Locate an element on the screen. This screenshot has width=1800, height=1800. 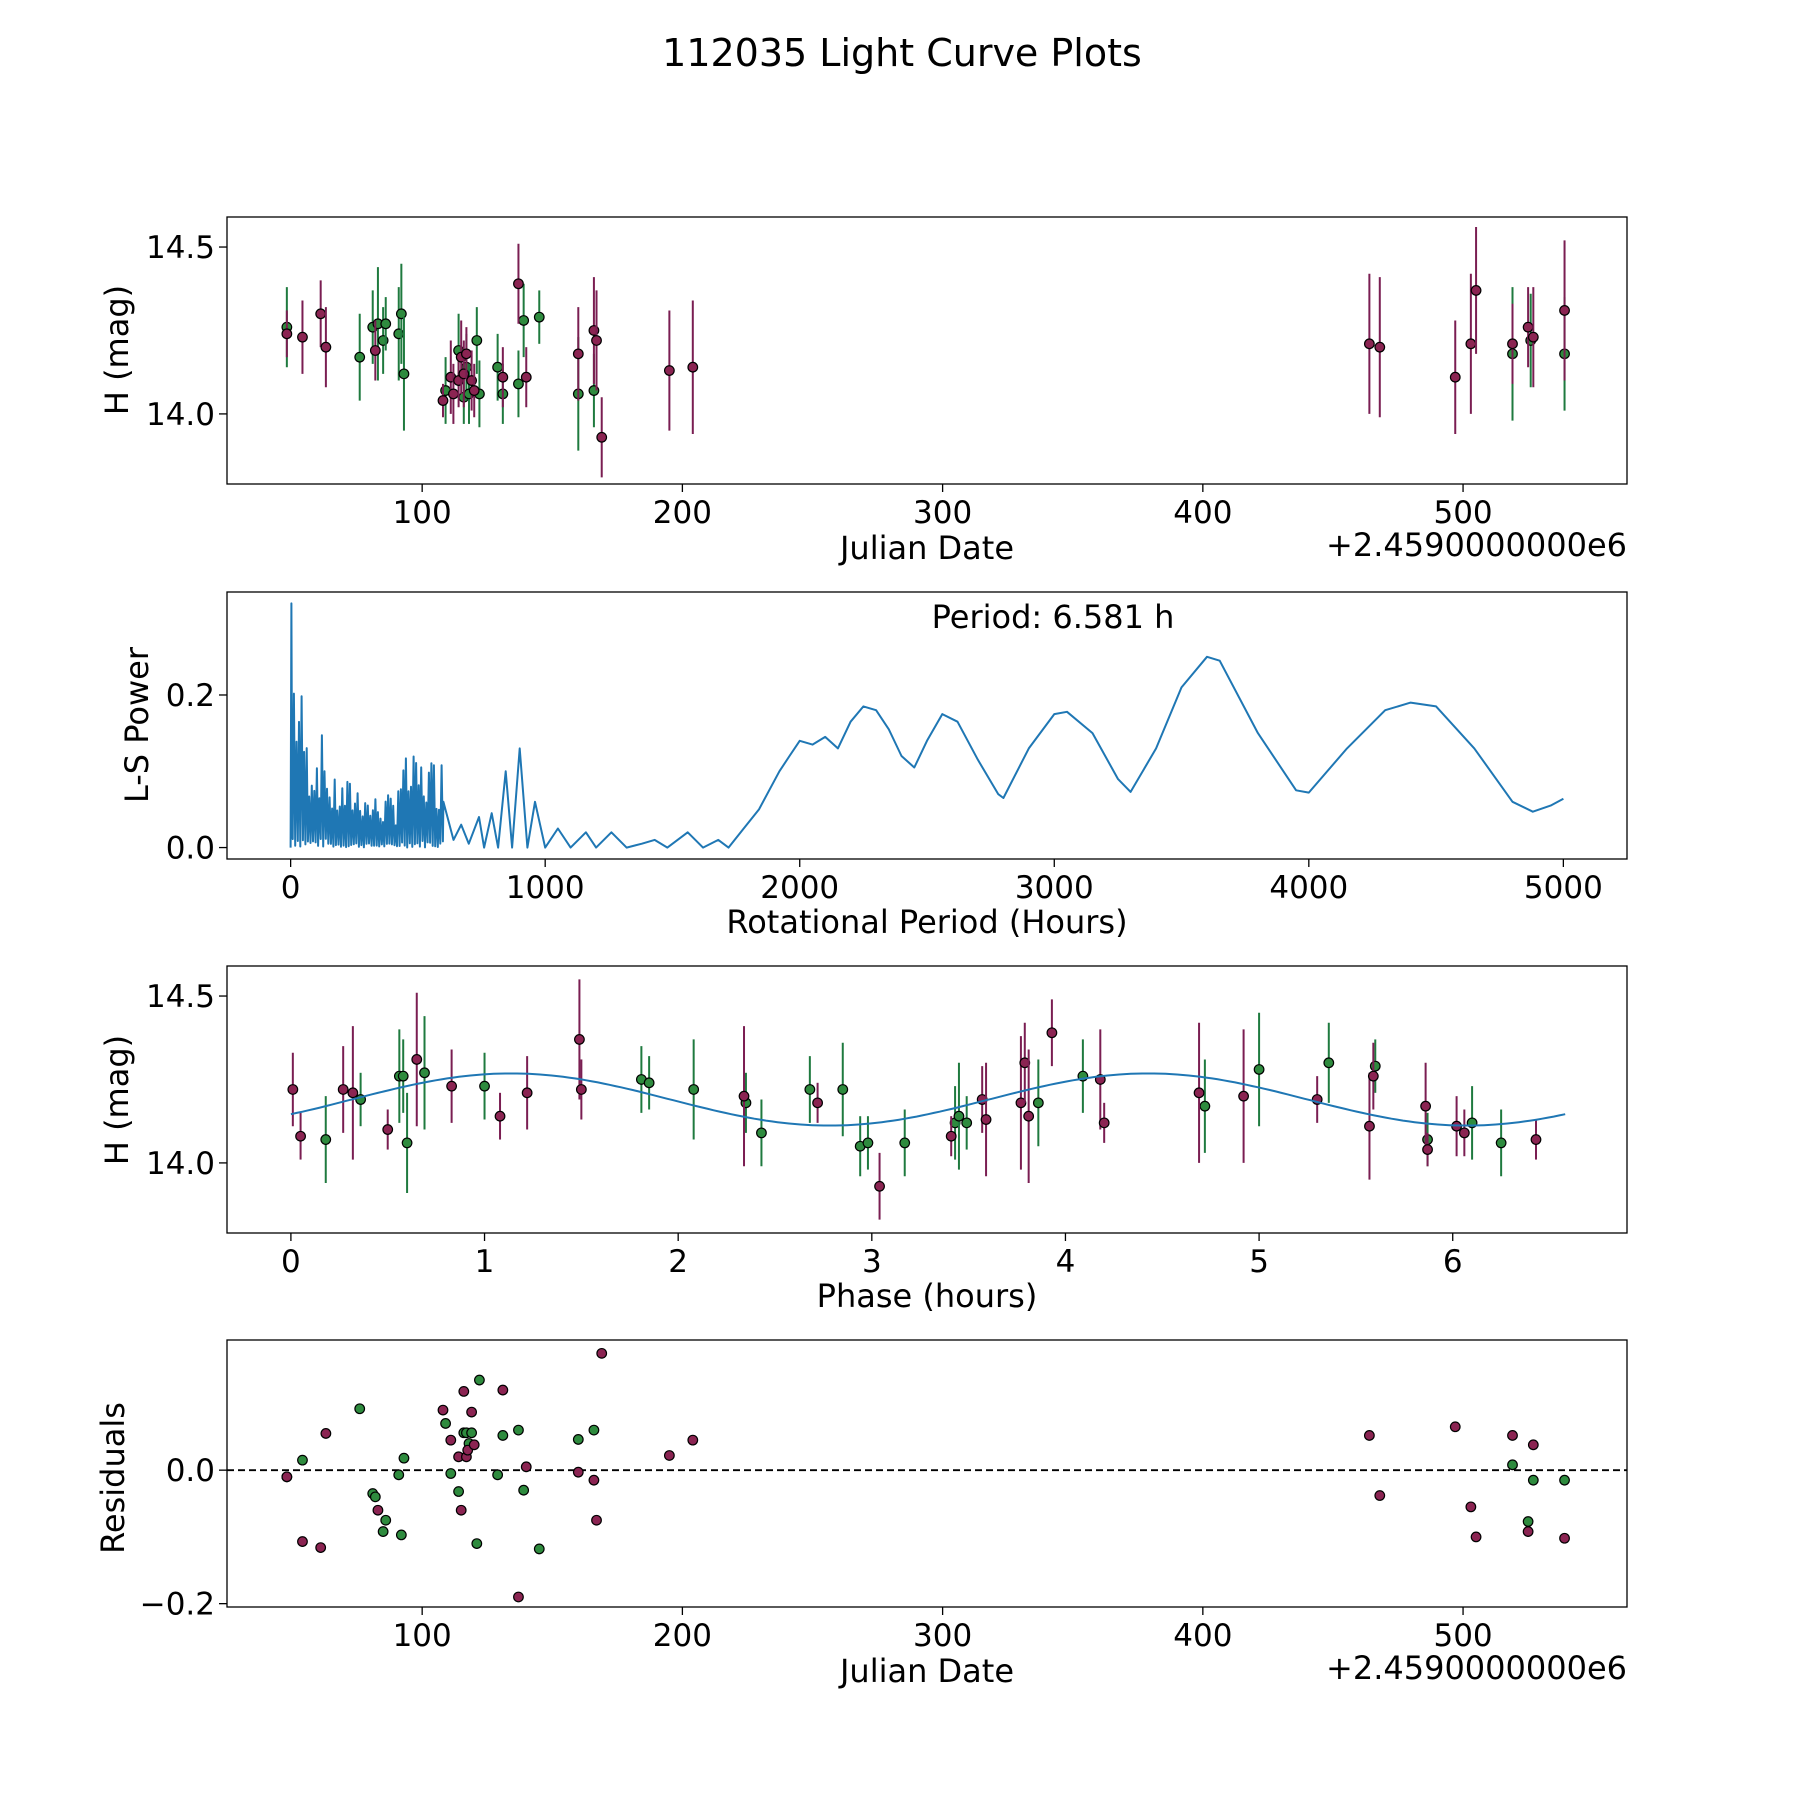
x-tick-label: 100 is located at coordinates (422, 513).